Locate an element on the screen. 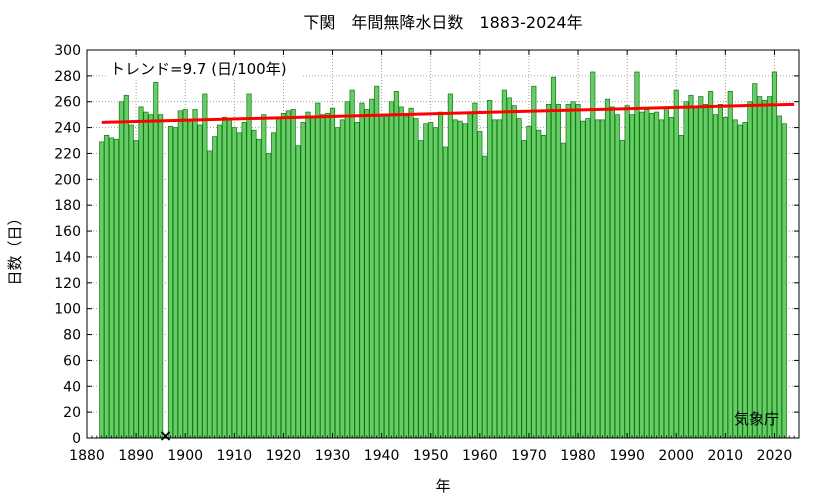  trend-line is located at coordinates (448, 113).